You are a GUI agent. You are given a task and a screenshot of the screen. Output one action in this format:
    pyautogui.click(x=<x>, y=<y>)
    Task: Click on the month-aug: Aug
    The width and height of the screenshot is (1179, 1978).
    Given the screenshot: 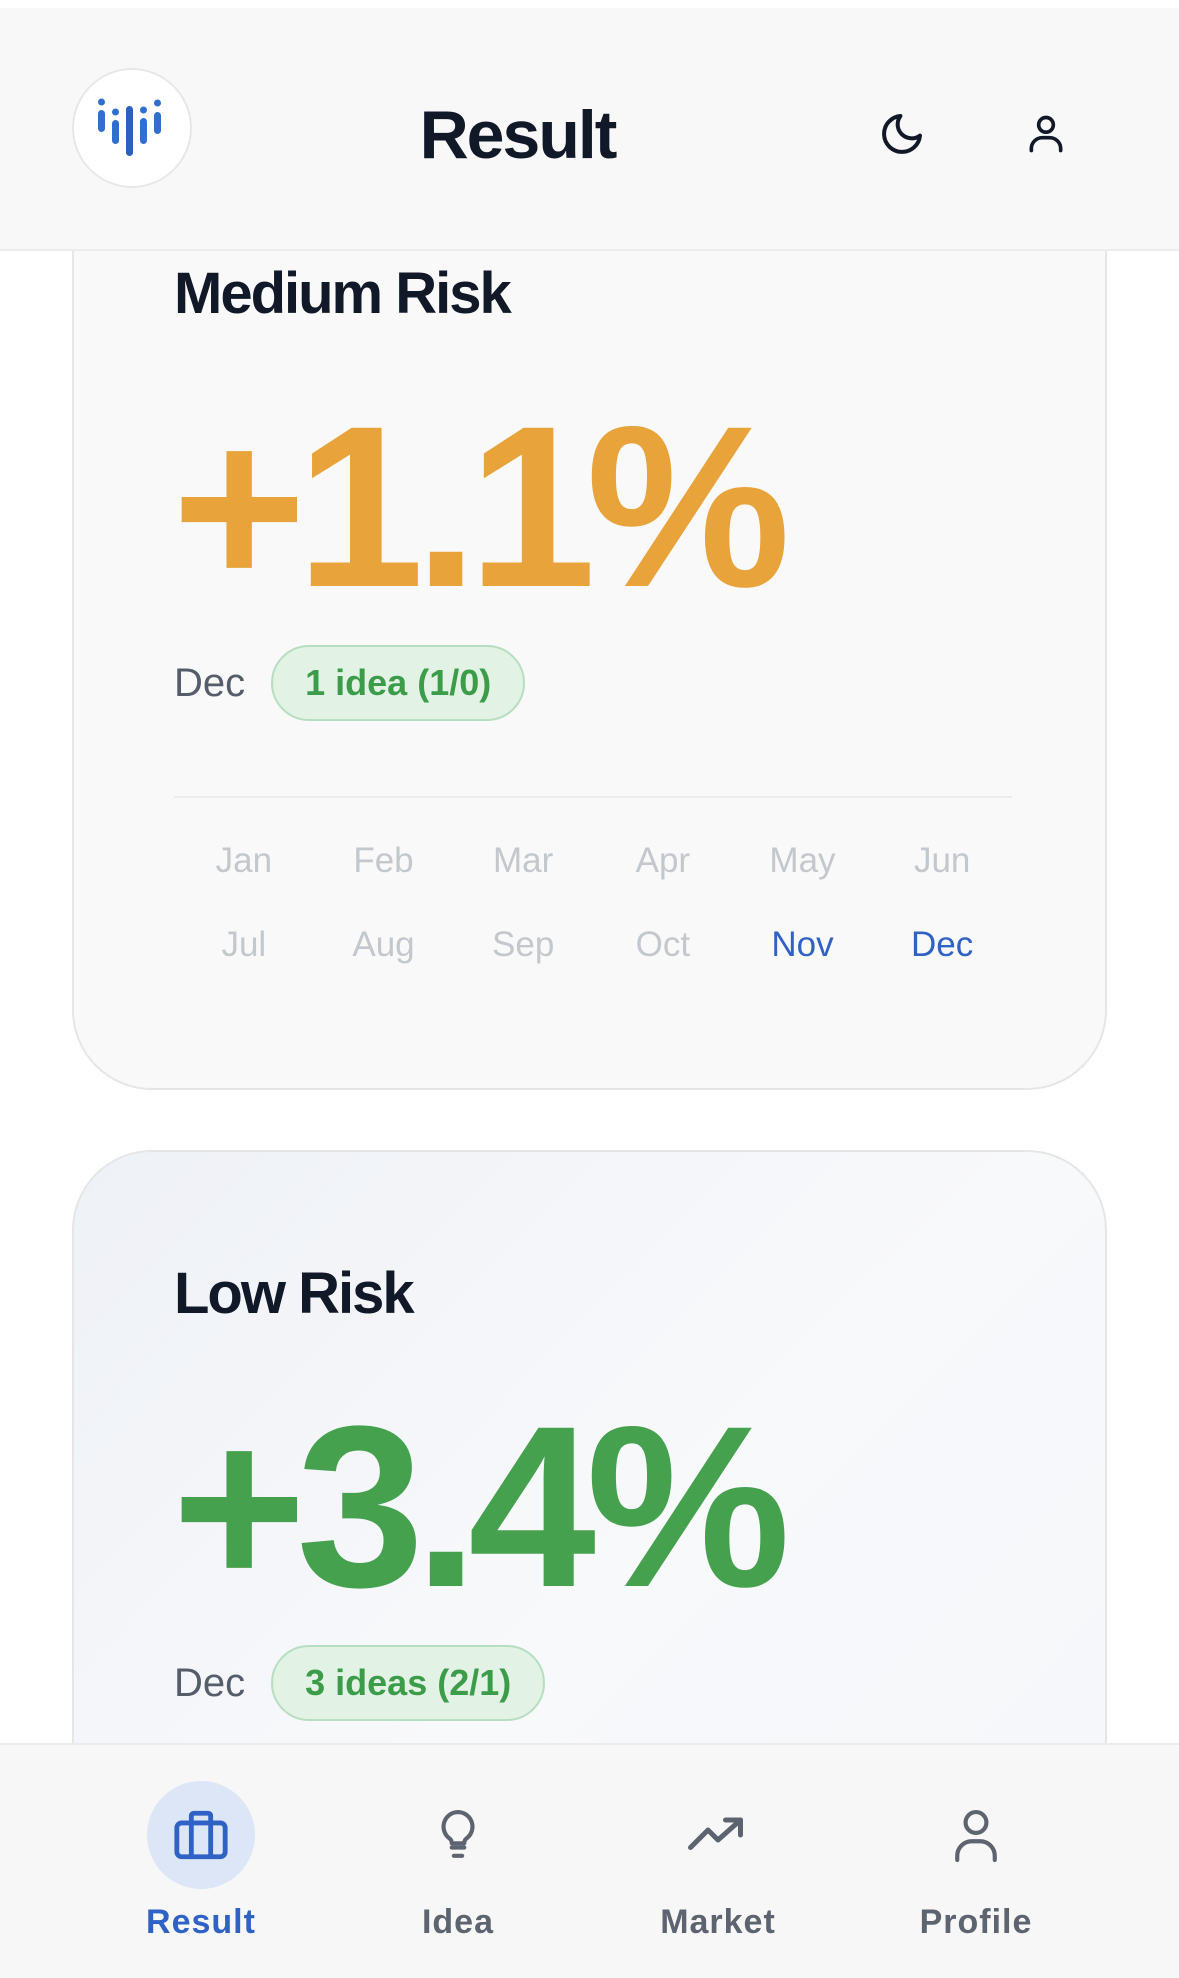 What is the action you would take?
    pyautogui.click(x=383, y=944)
    